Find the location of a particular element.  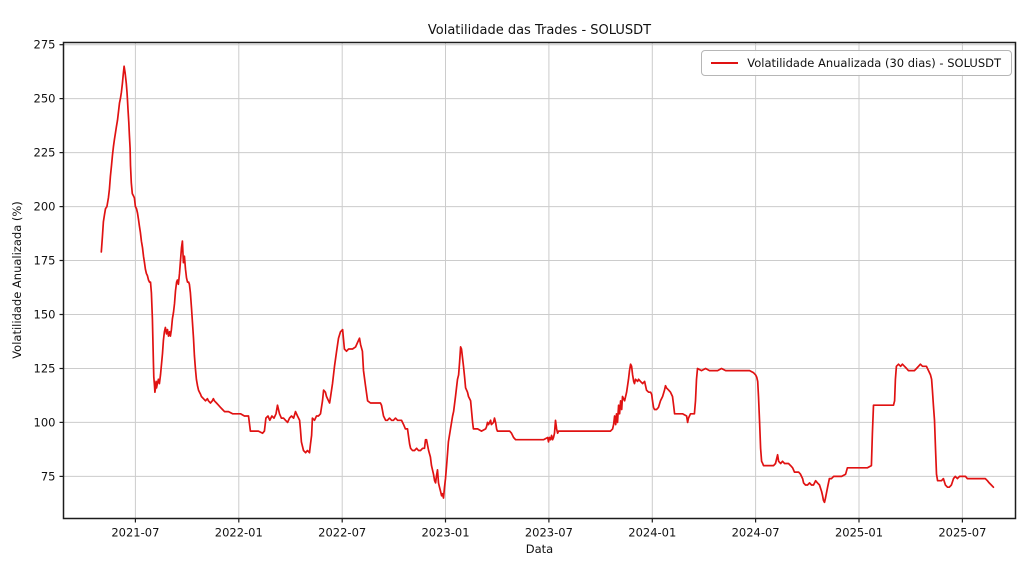

x-tick-label: 2023-07 is located at coordinates (549, 533).